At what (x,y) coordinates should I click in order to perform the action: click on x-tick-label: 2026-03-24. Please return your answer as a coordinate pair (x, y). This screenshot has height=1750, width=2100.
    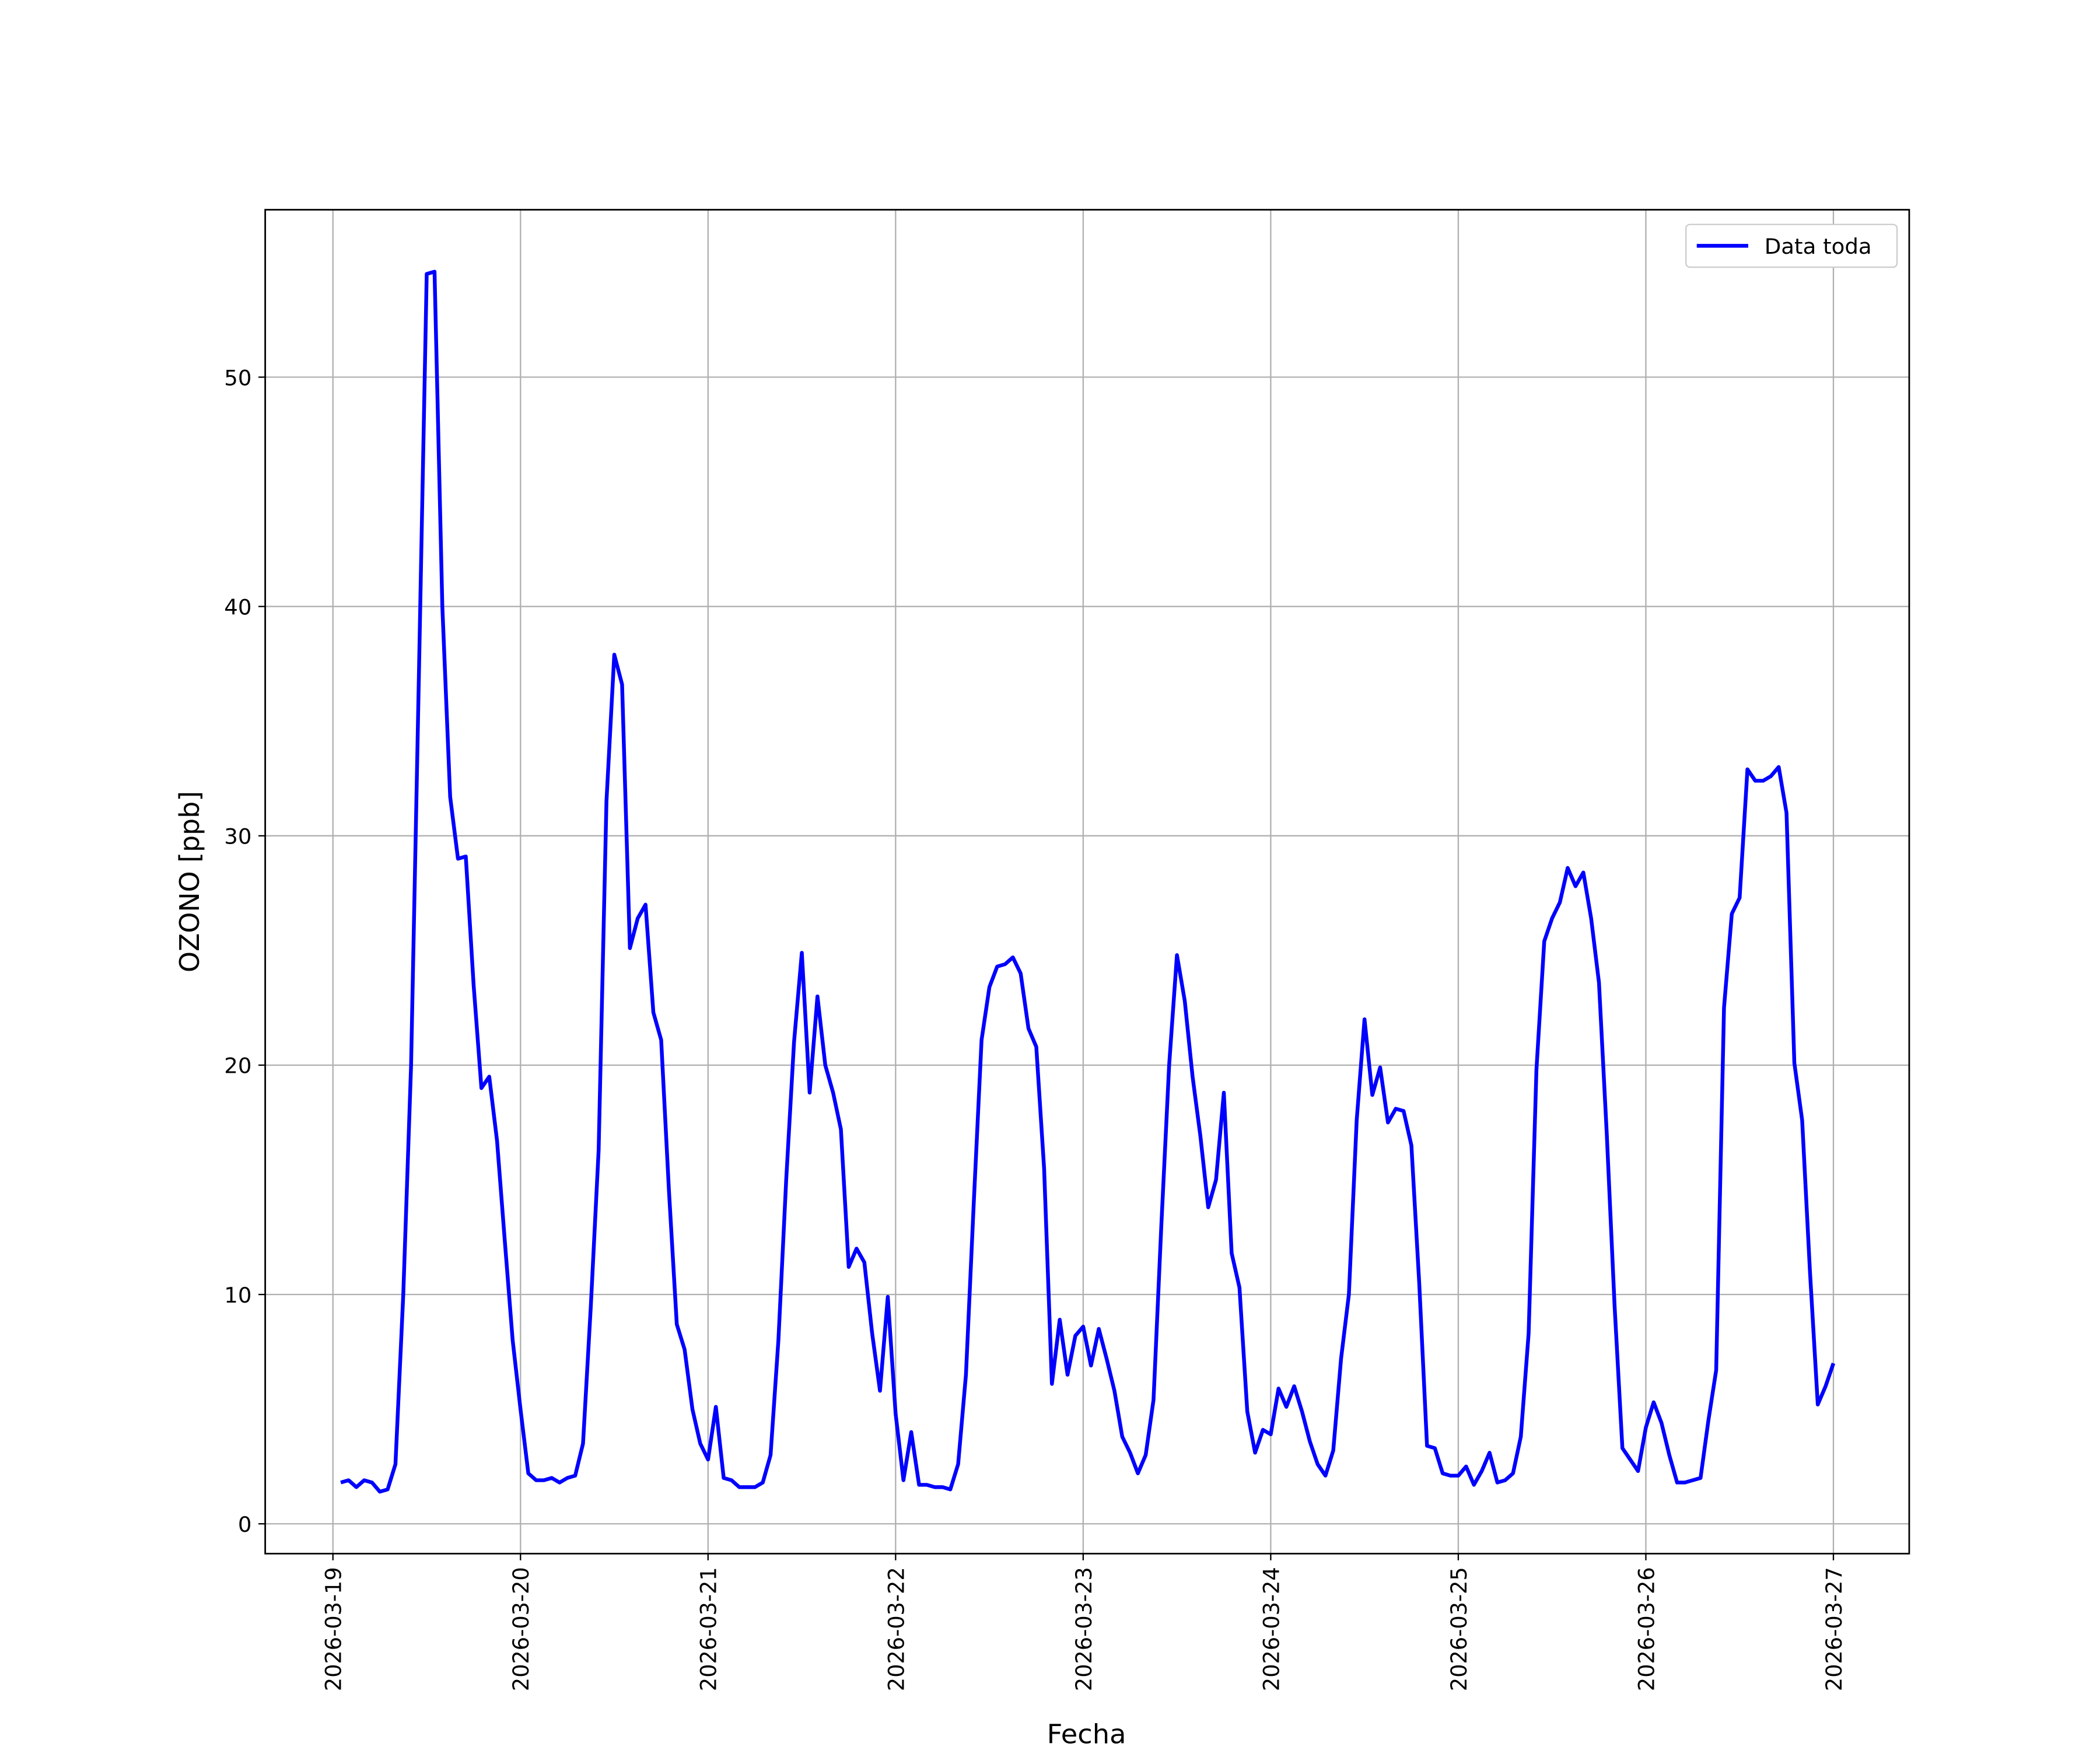
    Looking at the image, I should click on (1272, 1629).